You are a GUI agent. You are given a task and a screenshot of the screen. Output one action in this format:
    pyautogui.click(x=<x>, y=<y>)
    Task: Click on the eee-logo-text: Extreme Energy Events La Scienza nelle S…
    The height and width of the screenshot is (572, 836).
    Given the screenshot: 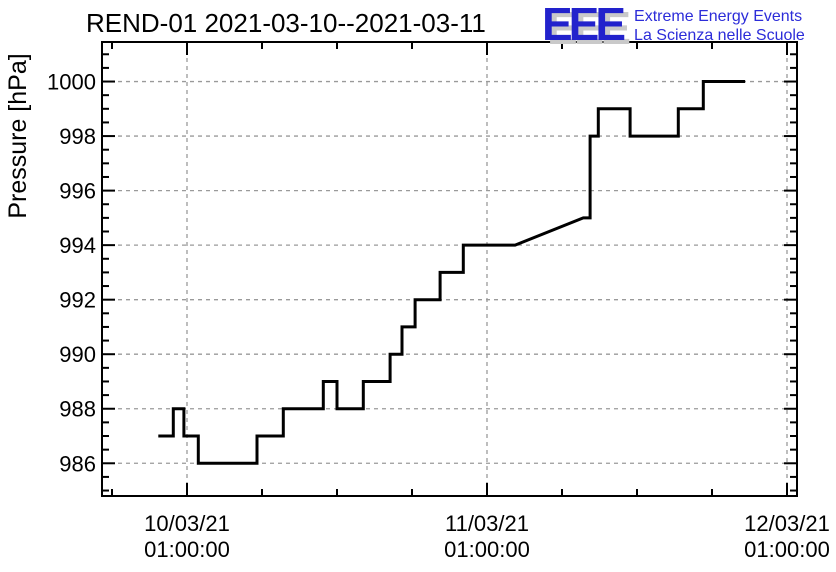 What is the action you would take?
    pyautogui.click(x=719, y=23)
    